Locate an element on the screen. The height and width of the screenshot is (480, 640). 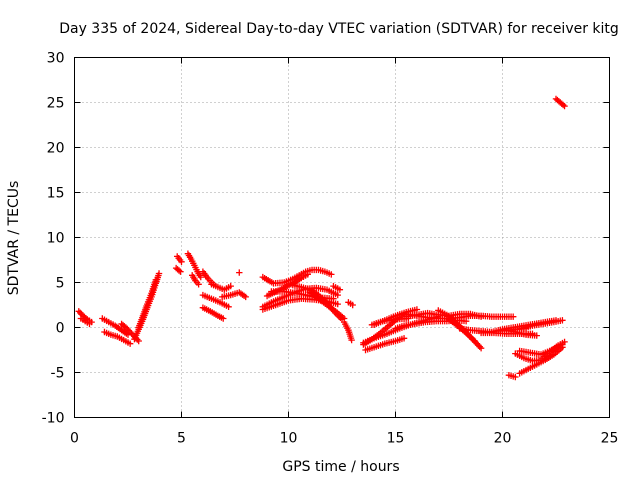
x-tick-label: 10 is located at coordinates (289, 439).